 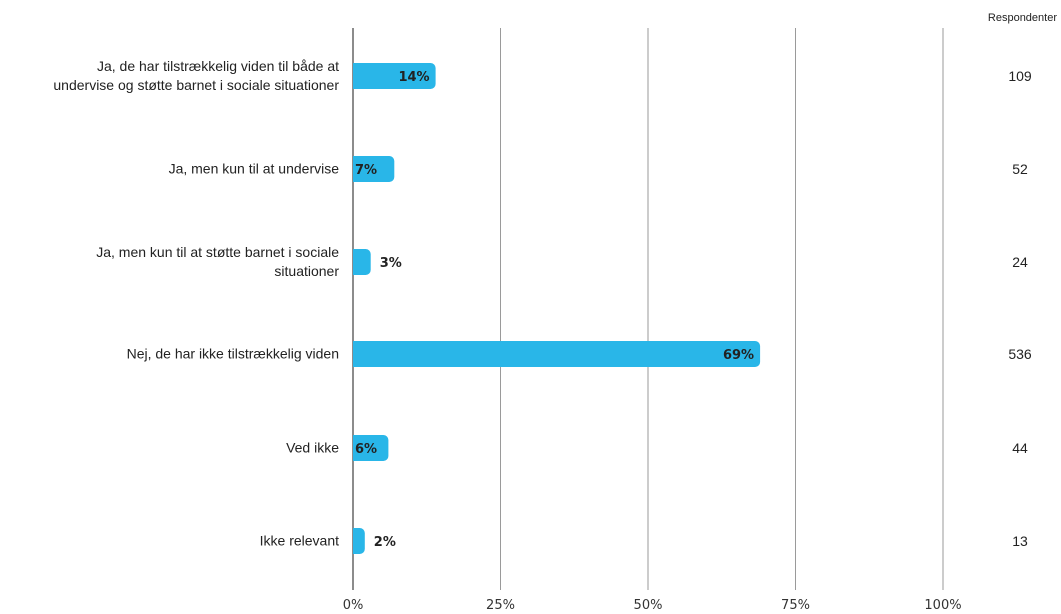 What do you see at coordinates (1020, 169) in the screenshot?
I see `respondent-count: 52` at bounding box center [1020, 169].